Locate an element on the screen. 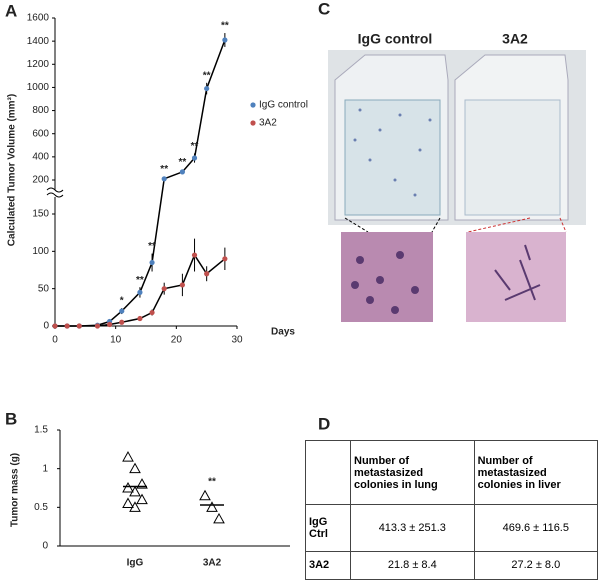 The image size is (600, 583). y-tick-label: 200 is located at coordinates (40, 180).